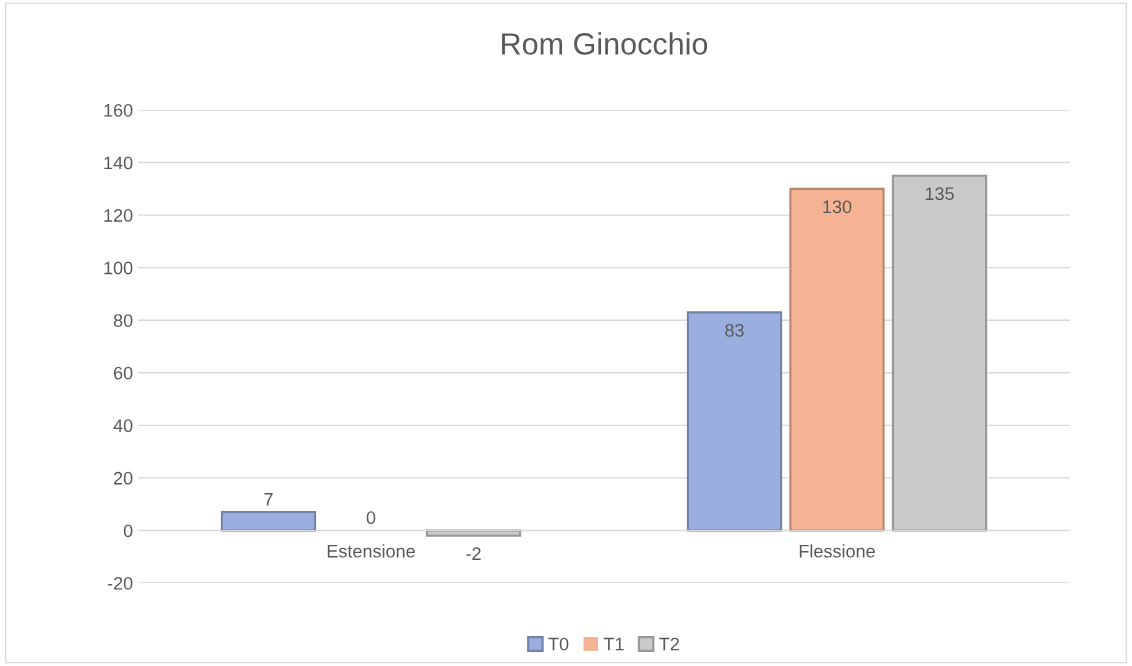 The image size is (1132, 666). What do you see at coordinates (669, 644) in the screenshot?
I see `legend-label: T2` at bounding box center [669, 644].